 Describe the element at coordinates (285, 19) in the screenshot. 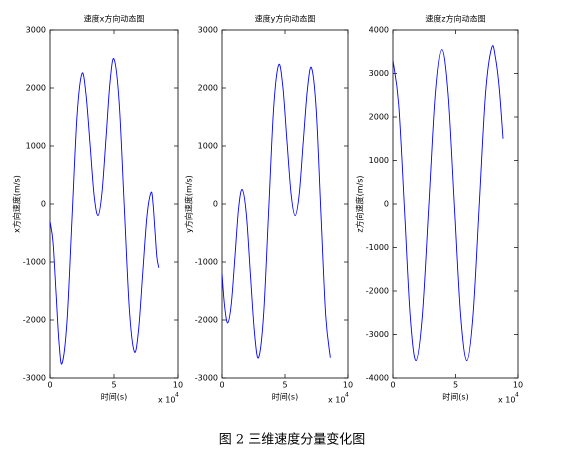

I see `subplot-title: 速度y方向动态图` at that location.